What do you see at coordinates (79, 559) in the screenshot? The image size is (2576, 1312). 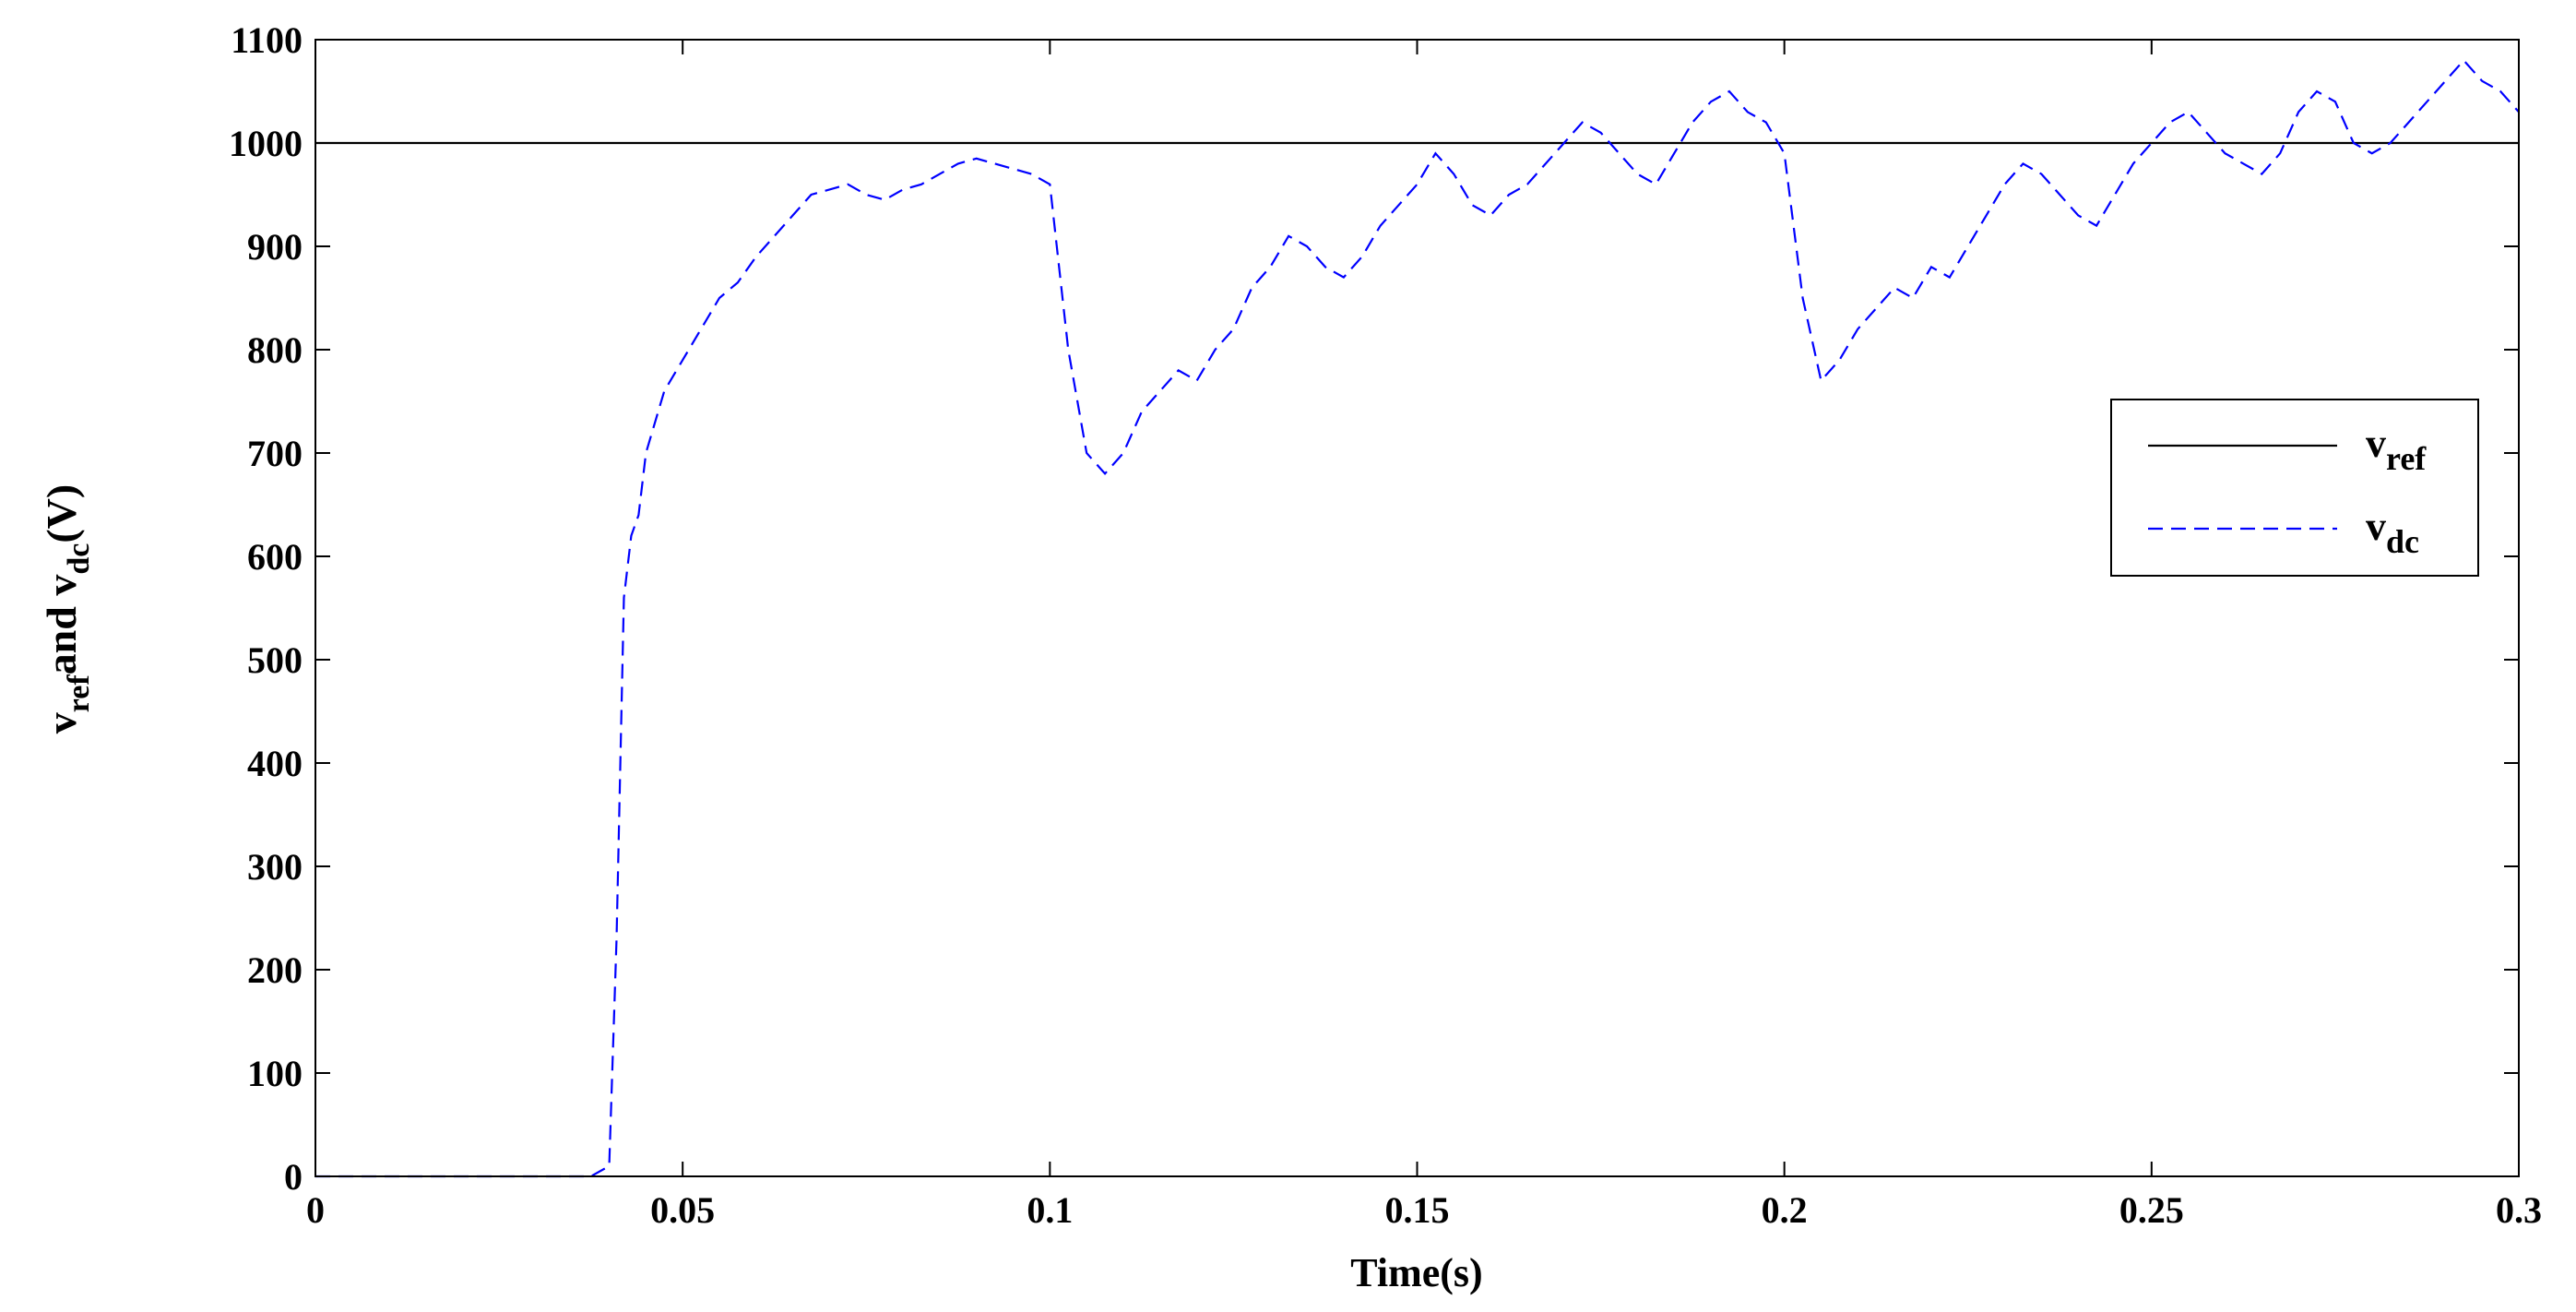 I see `y-label-sub: dc` at bounding box center [79, 559].